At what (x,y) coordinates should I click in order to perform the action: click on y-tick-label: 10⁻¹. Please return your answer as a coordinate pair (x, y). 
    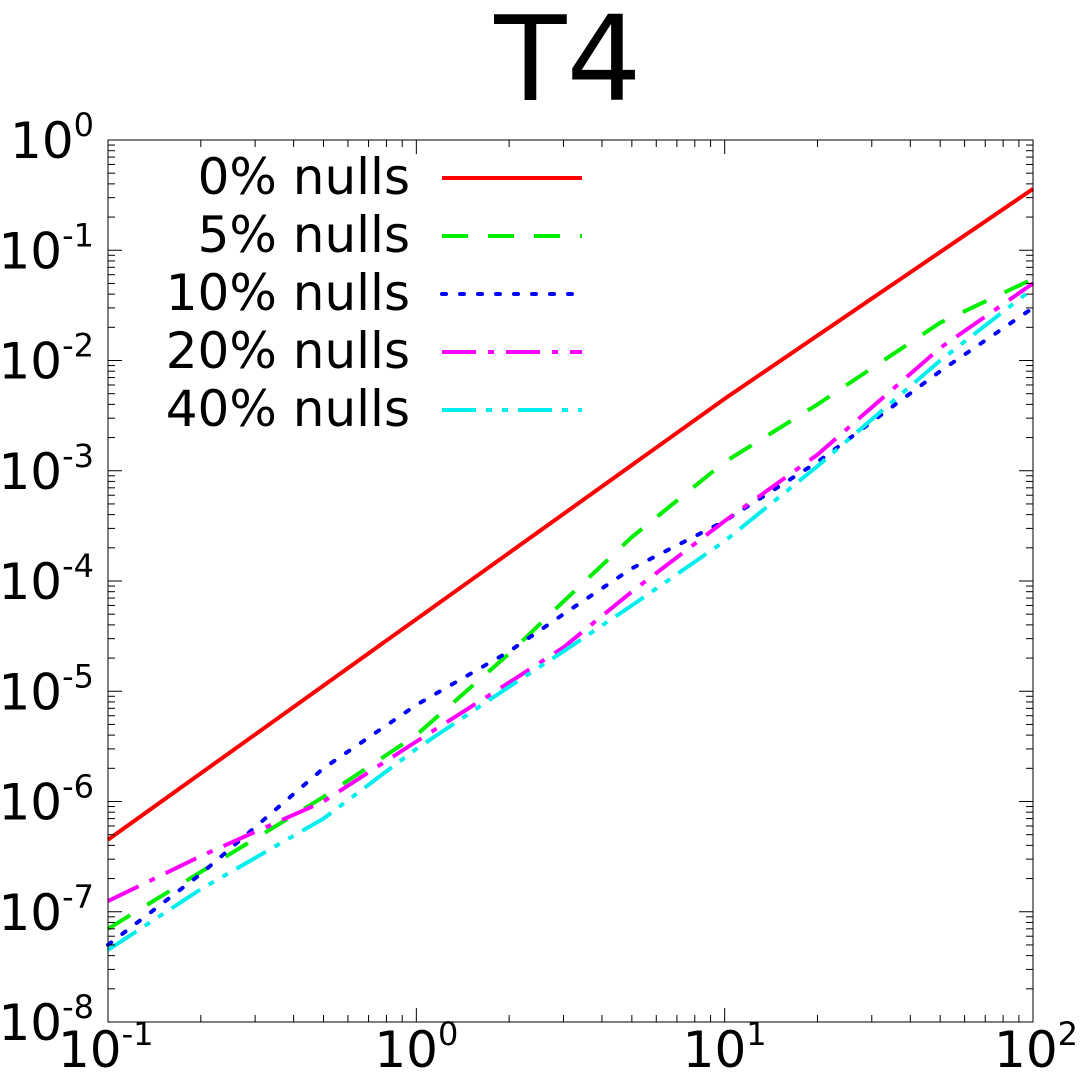
    Looking at the image, I should click on (47, 248).